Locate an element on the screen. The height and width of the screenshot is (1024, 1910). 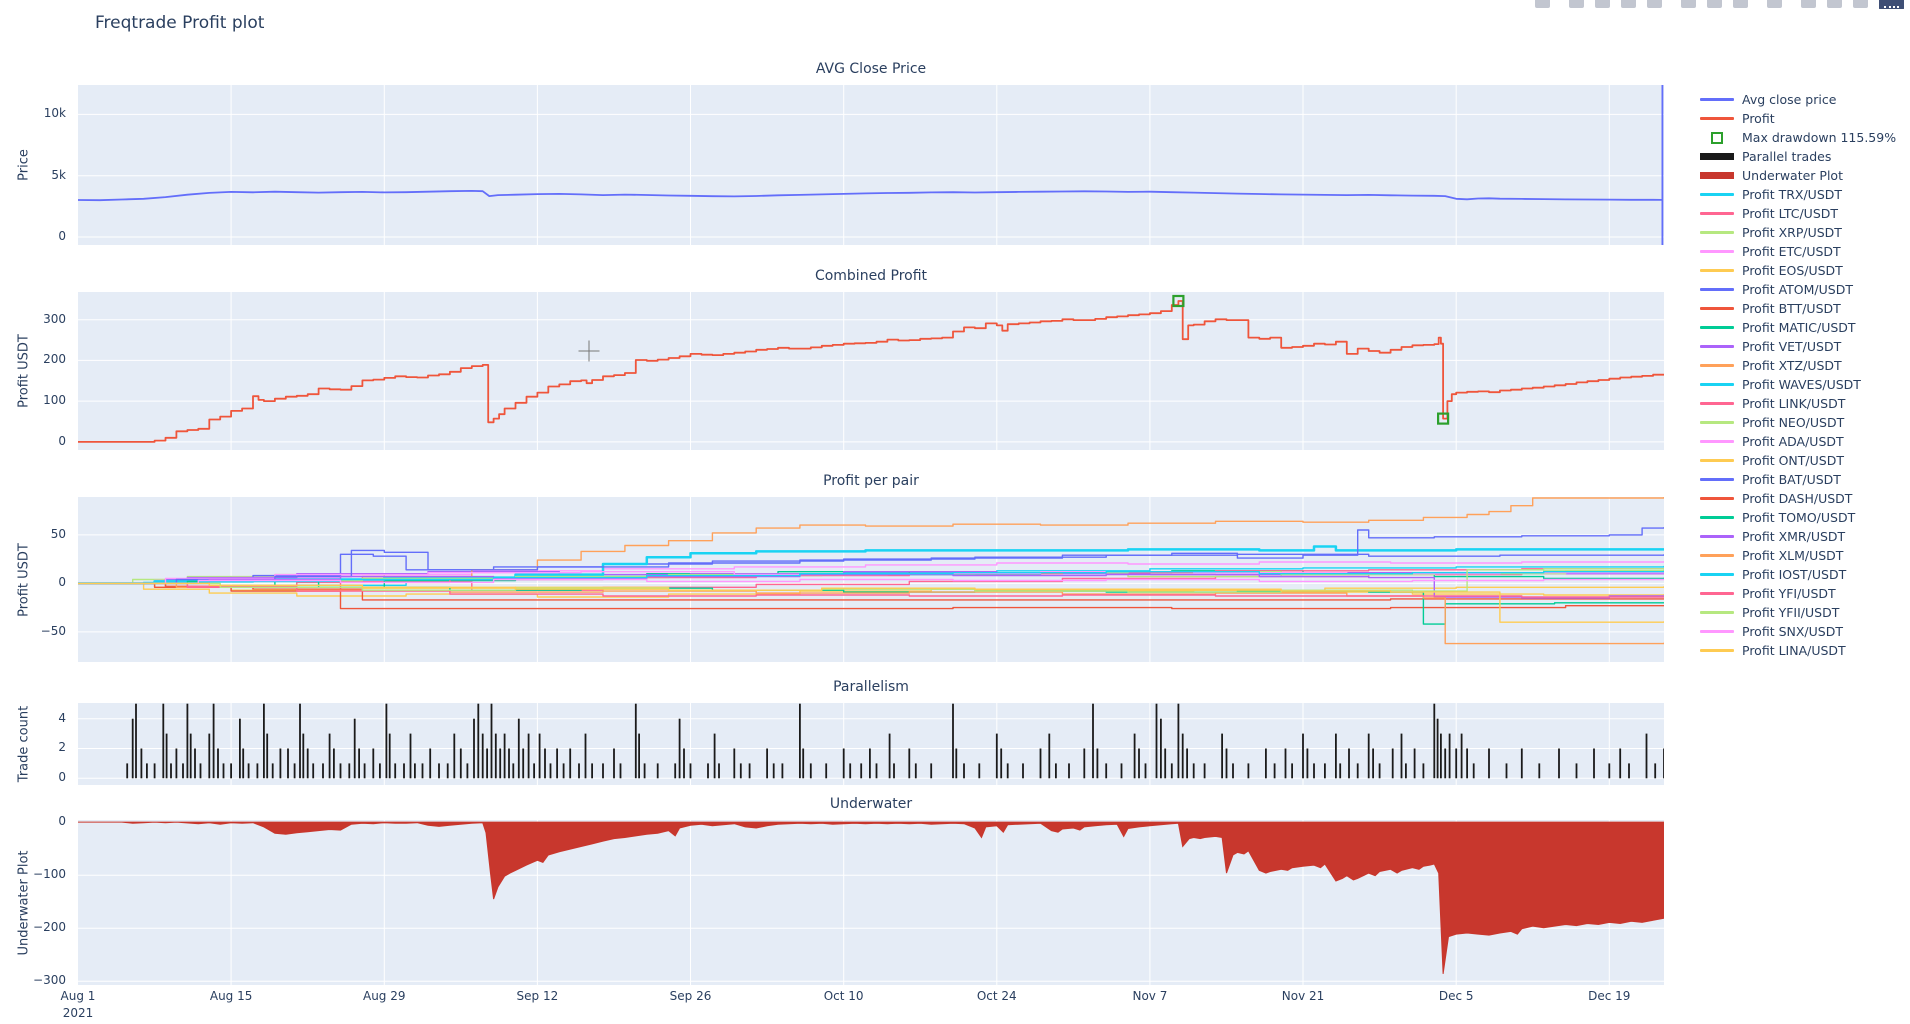
legend-item-profit-link-usdt: Profit LINK/USDT is located at coordinates (1798, 403).